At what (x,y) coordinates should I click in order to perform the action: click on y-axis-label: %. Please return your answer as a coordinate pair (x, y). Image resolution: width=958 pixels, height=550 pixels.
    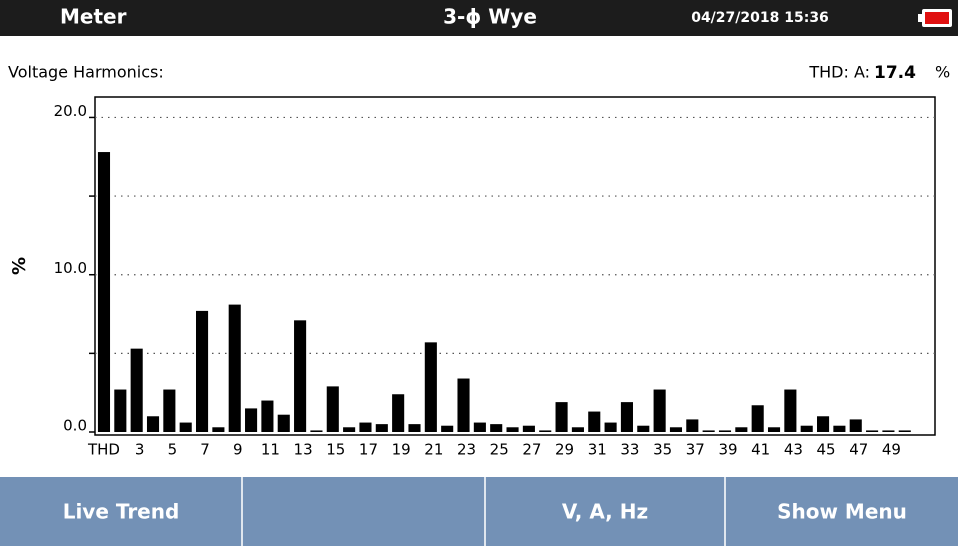
    Looking at the image, I should click on (19, 266).